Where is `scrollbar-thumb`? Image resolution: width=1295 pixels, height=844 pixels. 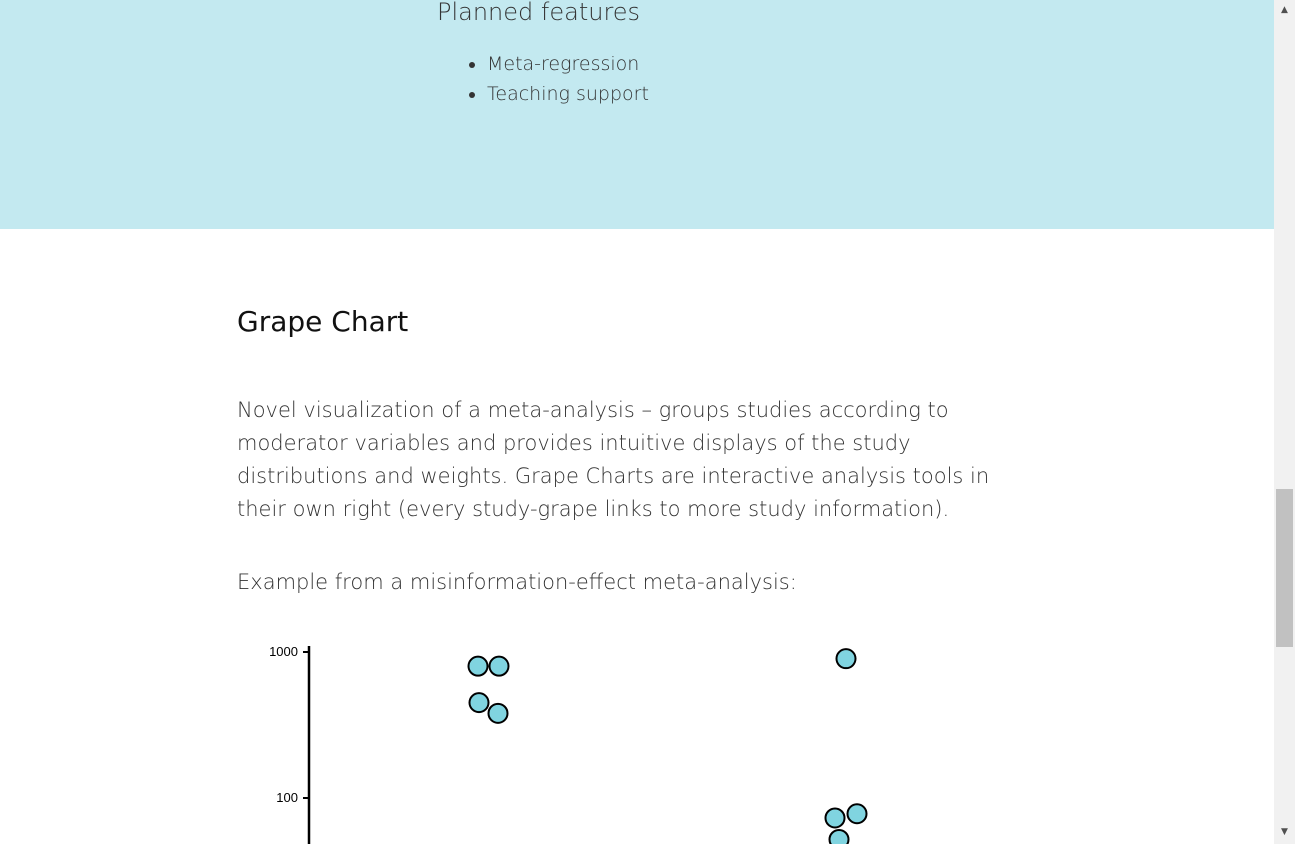 scrollbar-thumb is located at coordinates (1284, 568).